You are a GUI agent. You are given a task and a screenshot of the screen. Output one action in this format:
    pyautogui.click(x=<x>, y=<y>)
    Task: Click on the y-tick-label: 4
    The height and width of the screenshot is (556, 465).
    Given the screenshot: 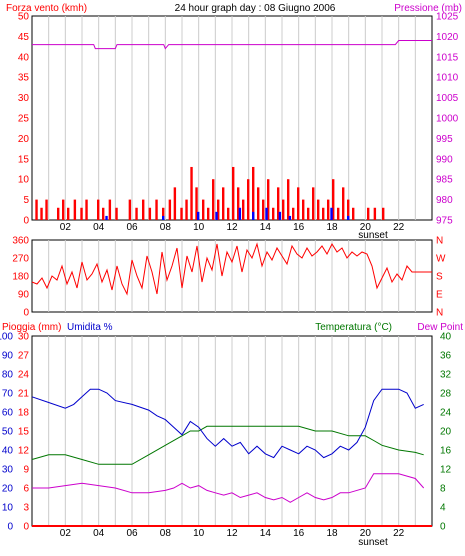 What is the action you would take?
    pyautogui.click(x=443, y=508)
    